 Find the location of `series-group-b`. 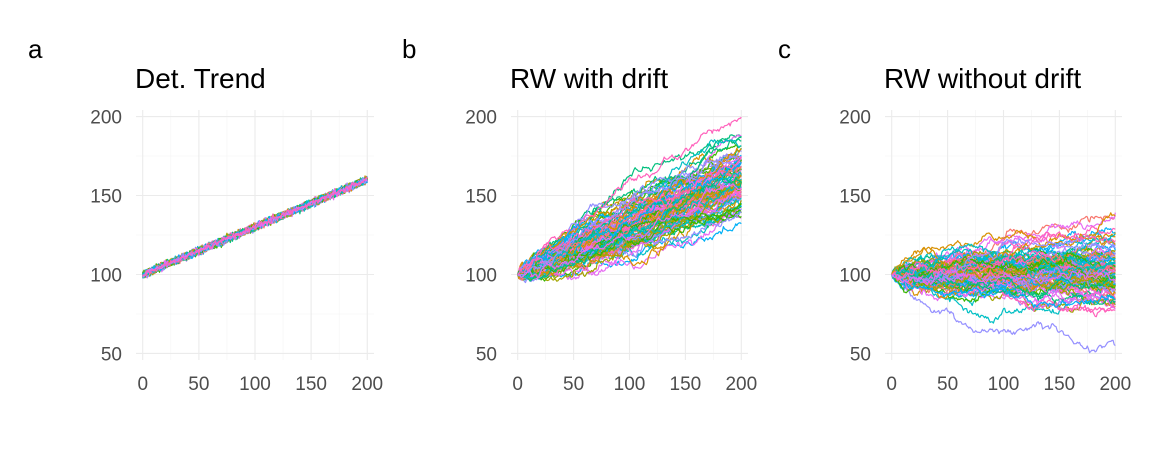

series-group-b is located at coordinates (629, 200).